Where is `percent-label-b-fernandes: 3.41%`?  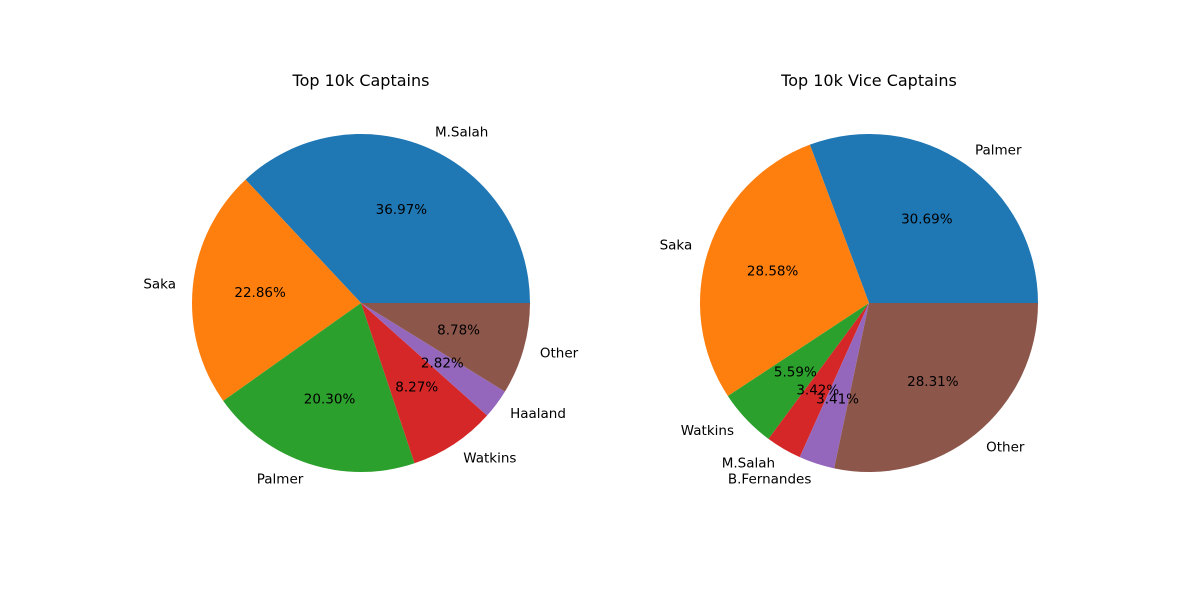
percent-label-b-fernandes: 3.41% is located at coordinates (837, 399).